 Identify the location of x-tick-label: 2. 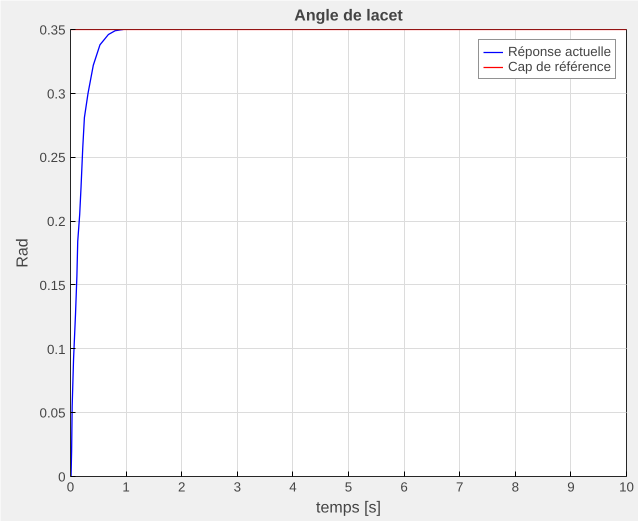
(182, 487).